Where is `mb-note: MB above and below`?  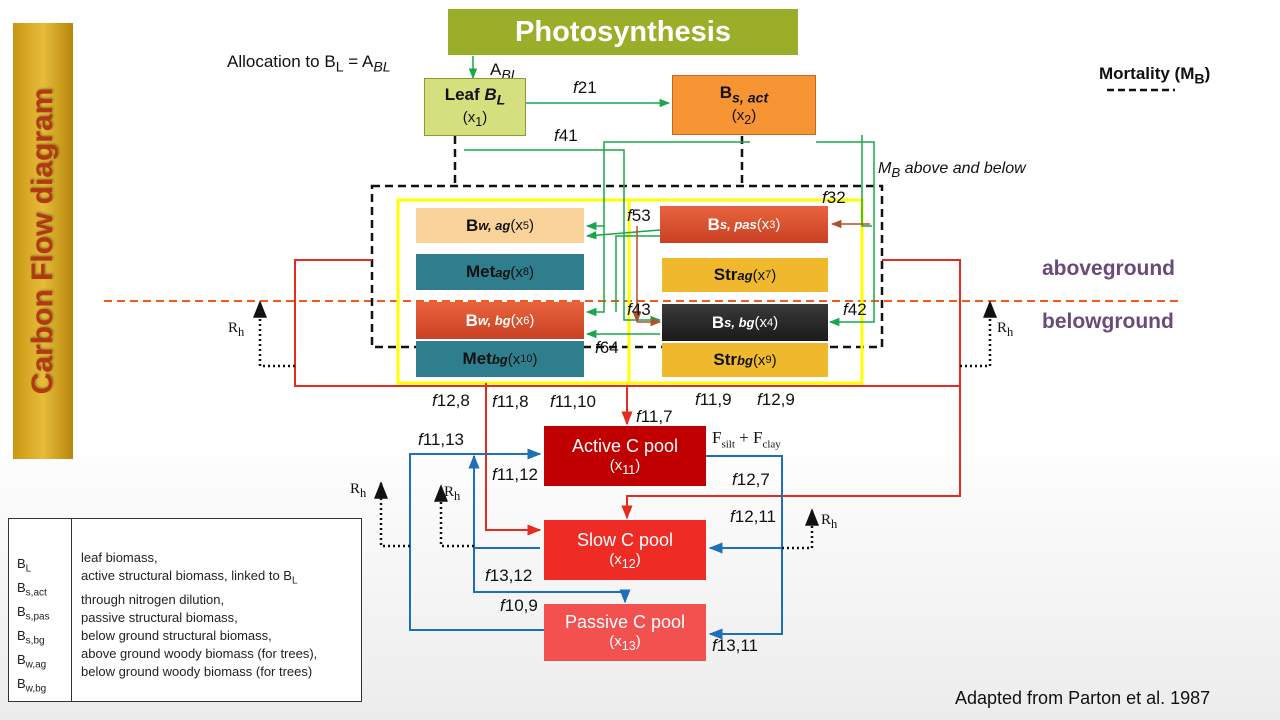
mb-note: MB above and below is located at coordinates (952, 170).